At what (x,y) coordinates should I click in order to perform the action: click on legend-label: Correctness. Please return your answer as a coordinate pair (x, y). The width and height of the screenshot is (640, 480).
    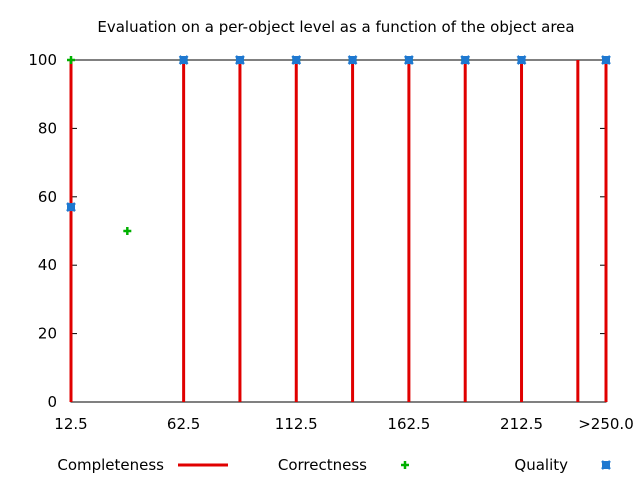
    Looking at the image, I should click on (322, 465).